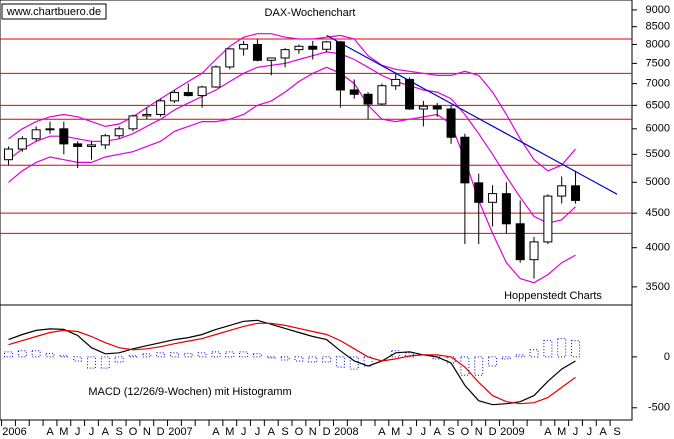 The width and height of the screenshot is (674, 439). Describe the element at coordinates (658, 248) in the screenshot. I see `y-tick-label: 4000` at that location.